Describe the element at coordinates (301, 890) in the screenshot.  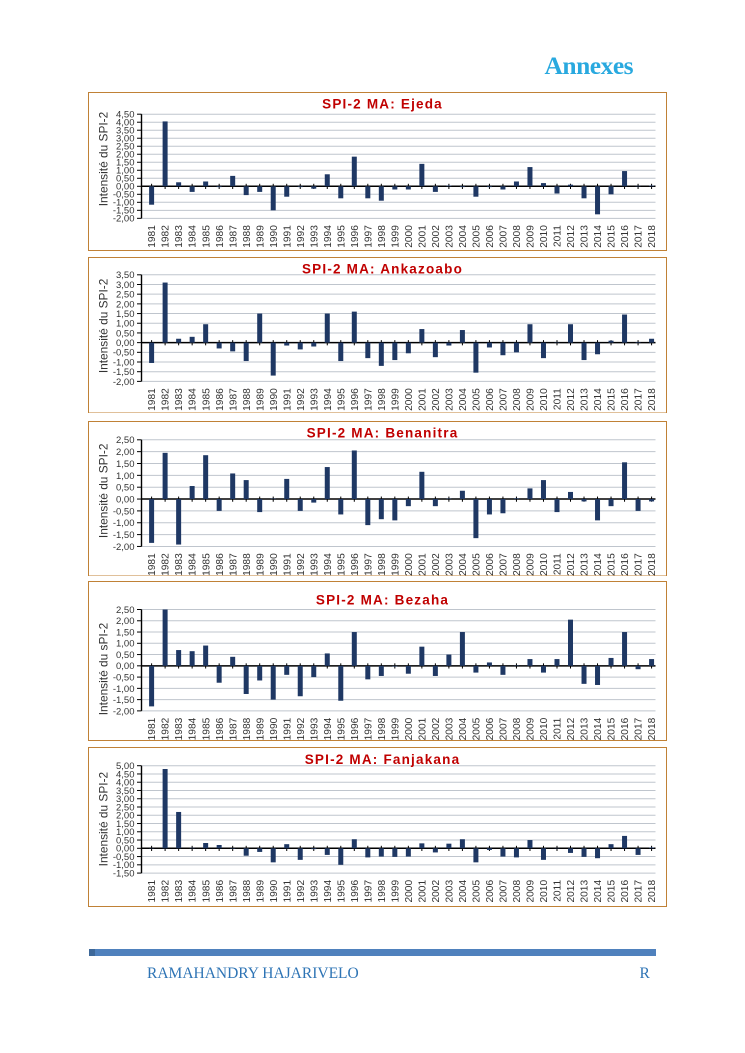
I see `svg-text: 1992` at that location.